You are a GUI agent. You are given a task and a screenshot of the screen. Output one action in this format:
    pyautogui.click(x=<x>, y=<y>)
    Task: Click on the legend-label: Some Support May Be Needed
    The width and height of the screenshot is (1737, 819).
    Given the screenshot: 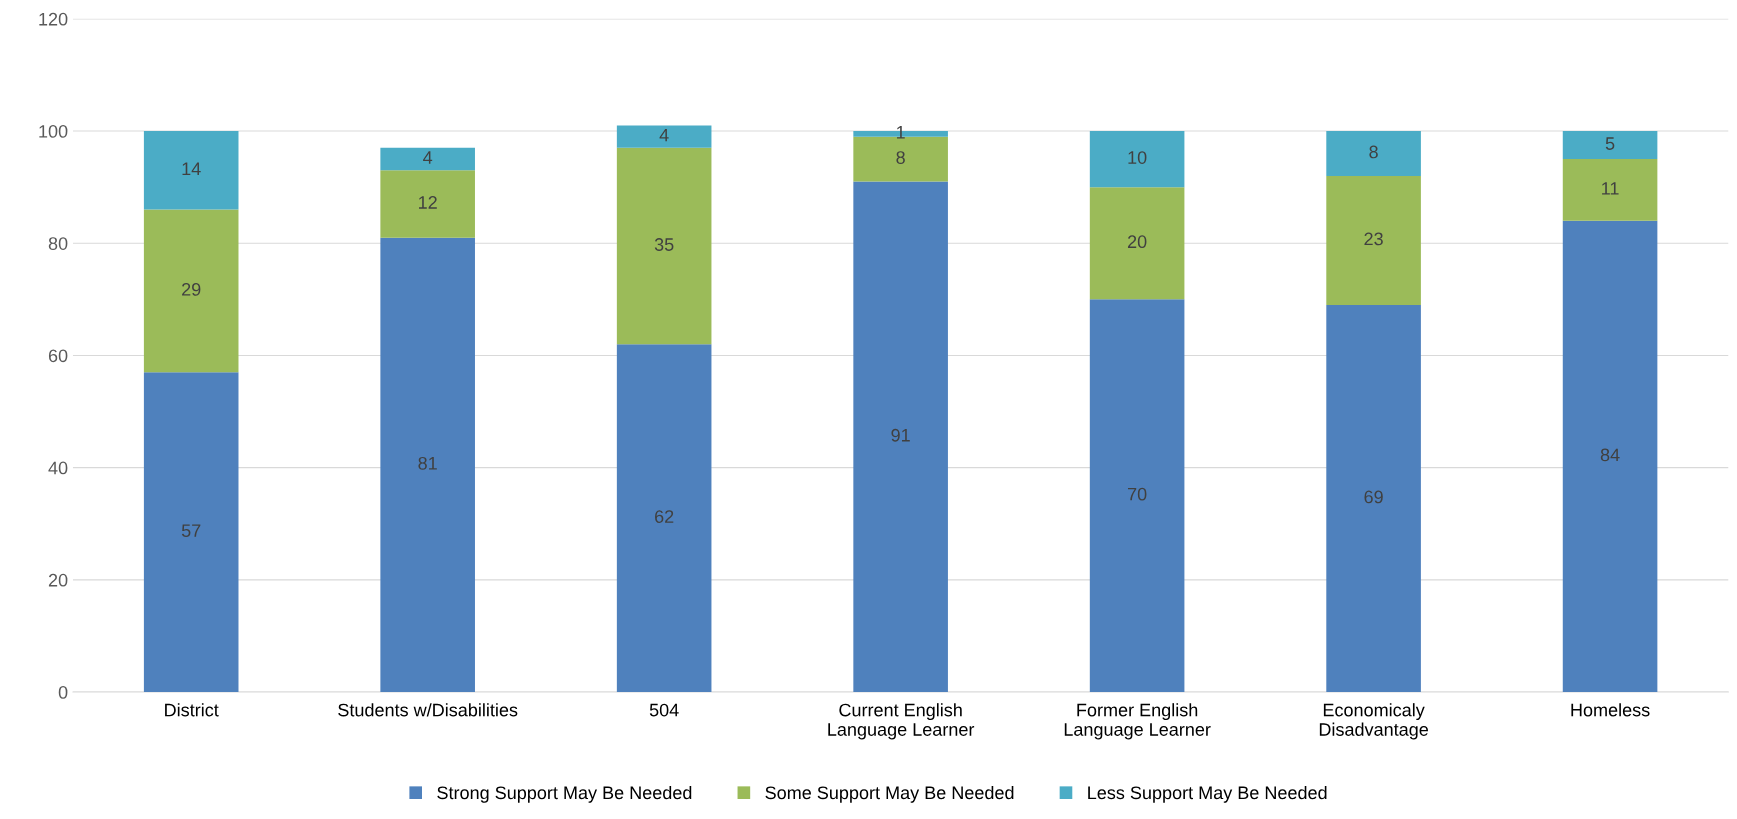 What is the action you would take?
    pyautogui.click(x=889, y=794)
    